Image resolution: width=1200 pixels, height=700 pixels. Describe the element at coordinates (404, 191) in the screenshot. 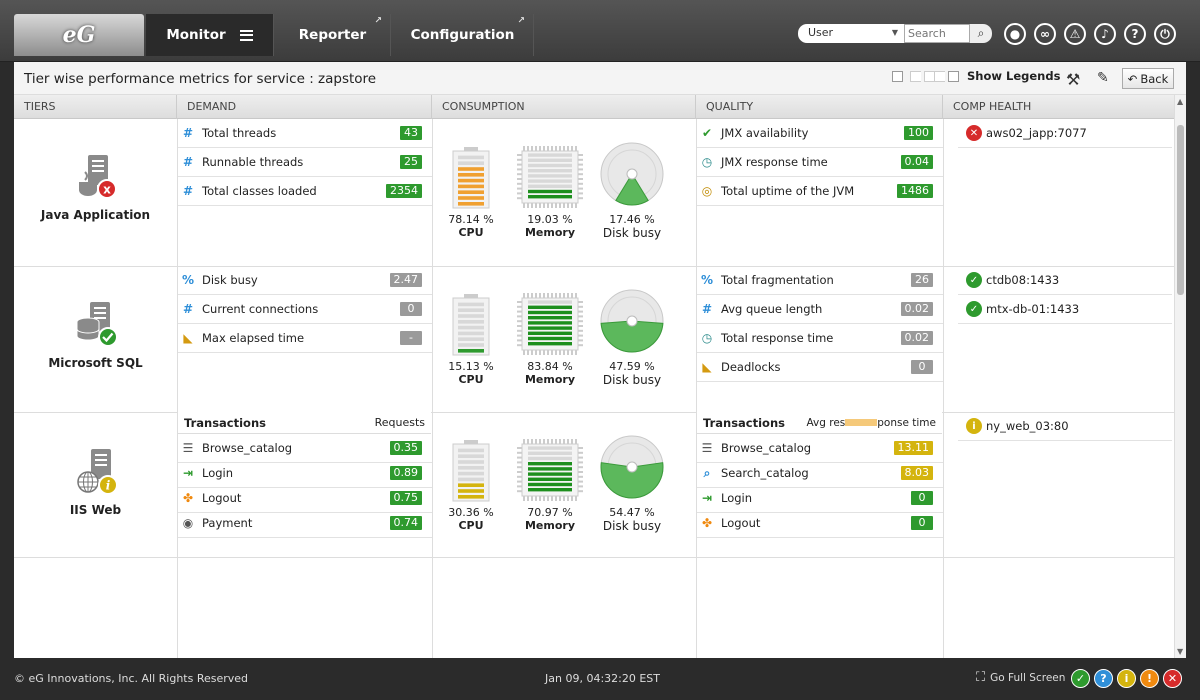

I see `metric-value-badge: 2354` at that location.